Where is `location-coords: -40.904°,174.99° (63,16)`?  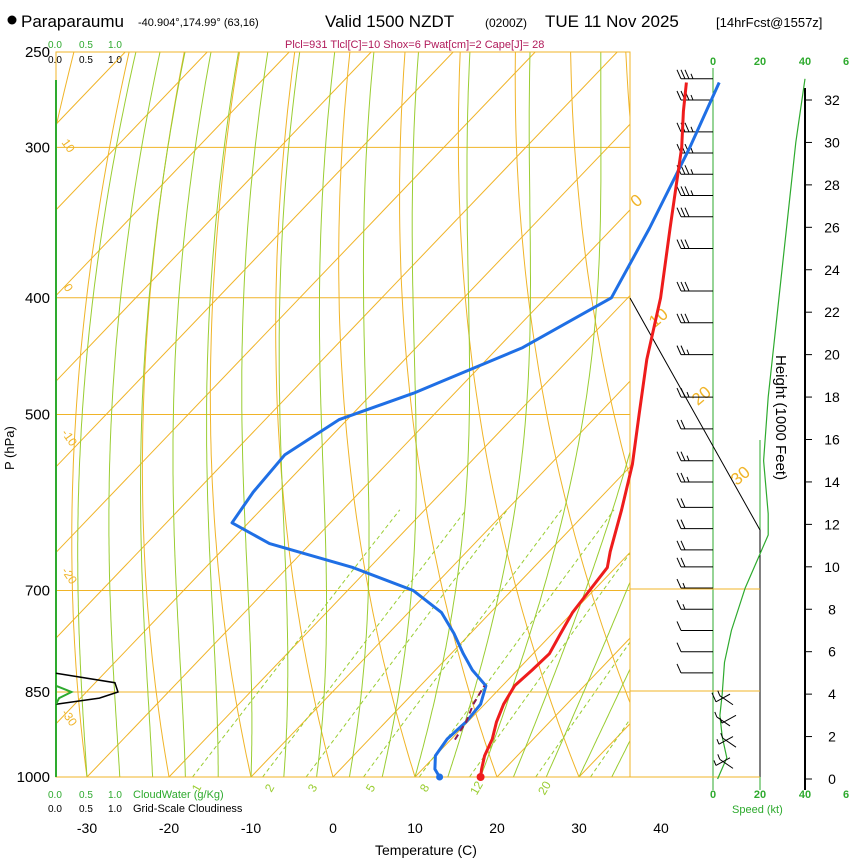
location-coords: -40.904°,174.99° (63,16) is located at coordinates (198, 23).